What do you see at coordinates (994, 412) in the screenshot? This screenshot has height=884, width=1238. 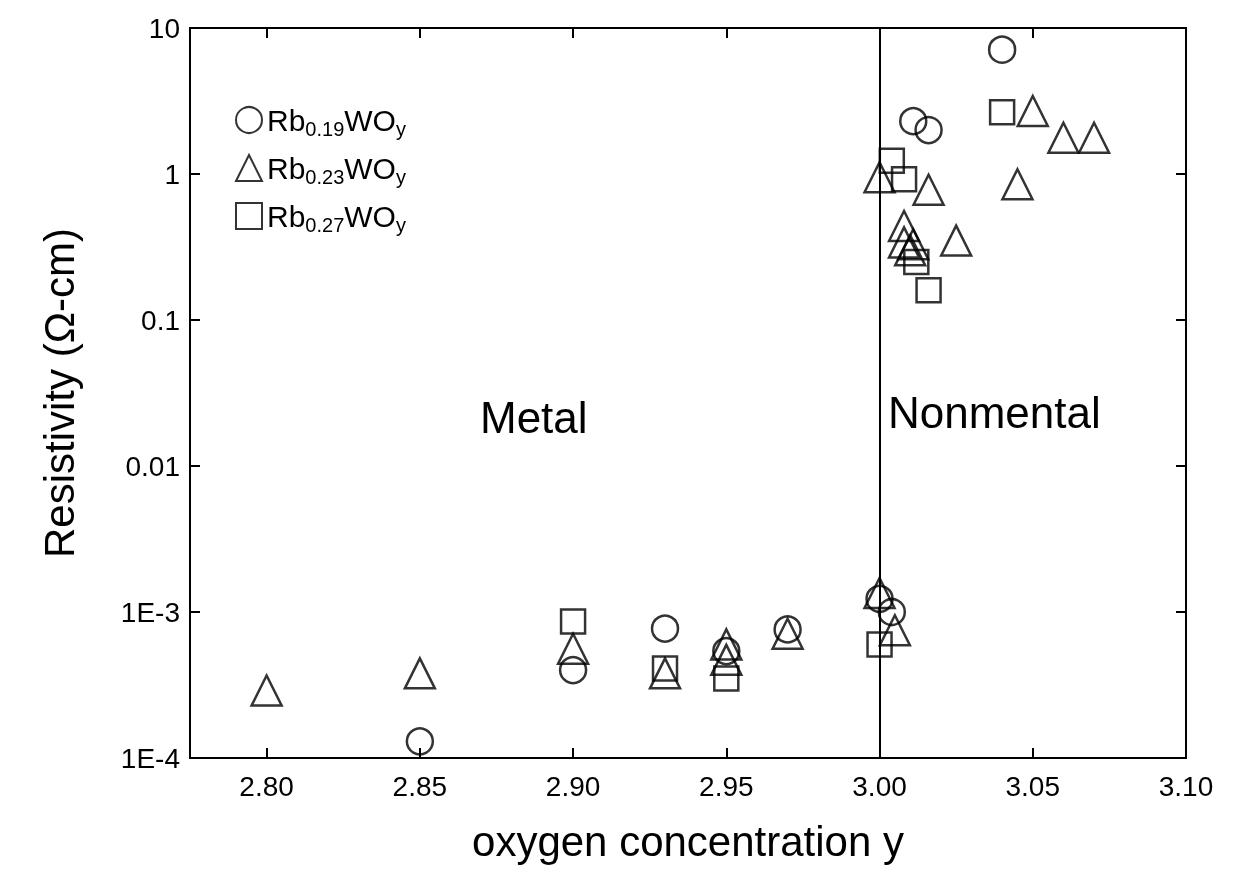 I see `annotation: Nonmental` at bounding box center [994, 412].